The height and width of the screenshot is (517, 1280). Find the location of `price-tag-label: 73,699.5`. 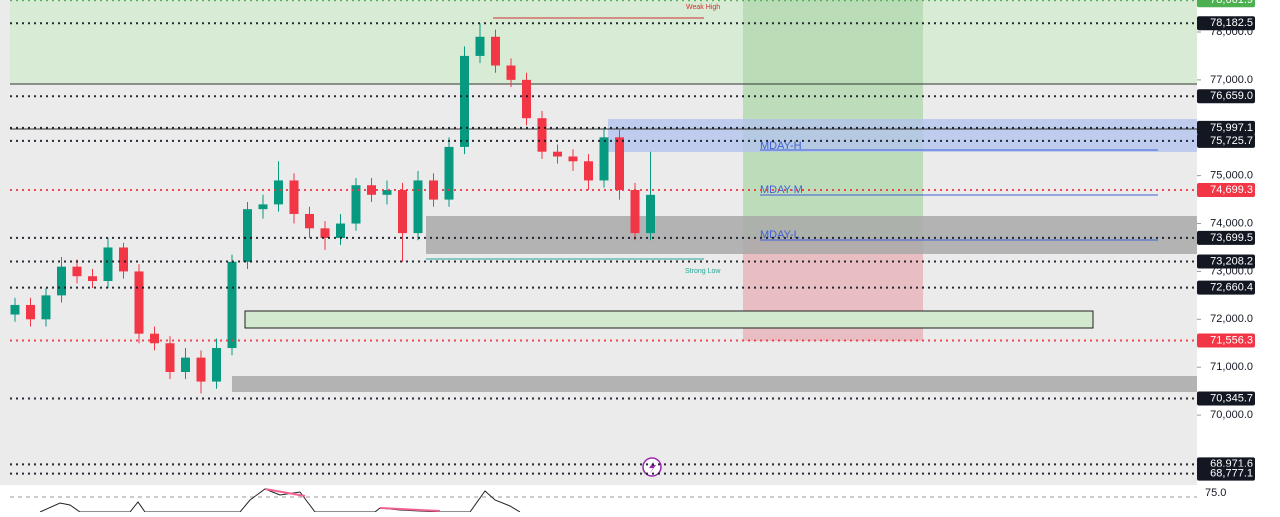

price-tag-label: 73,699.5 is located at coordinates (1231, 238).